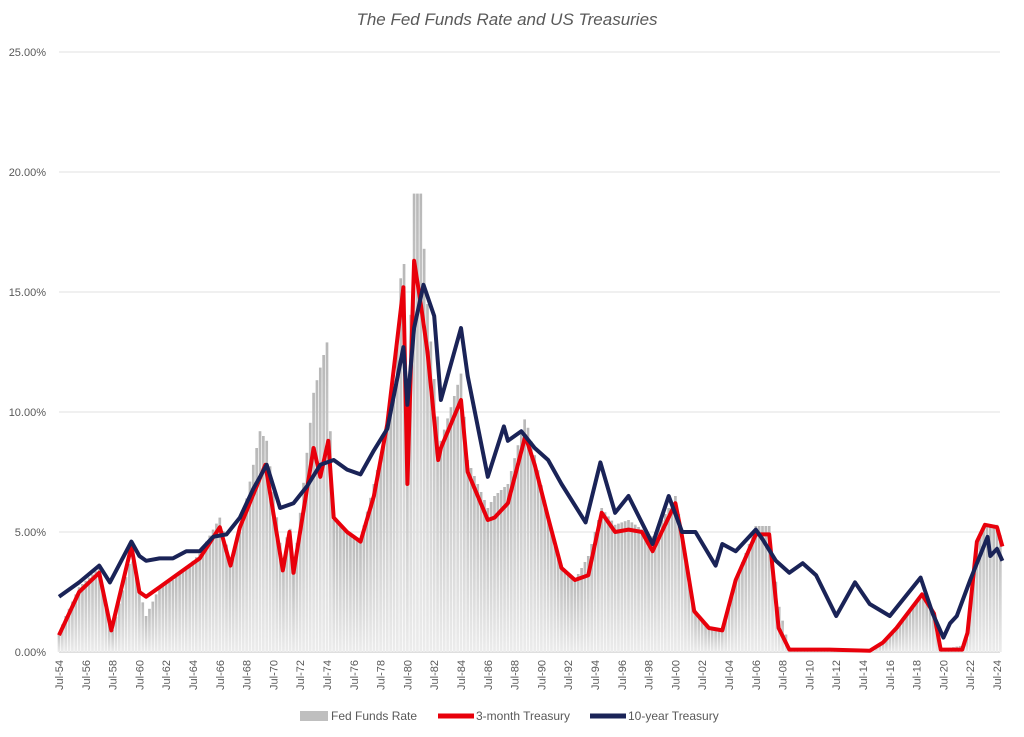 The width and height of the screenshot is (1024, 737). I want to click on x-tick-label: Jul-04, so click(730, 675).